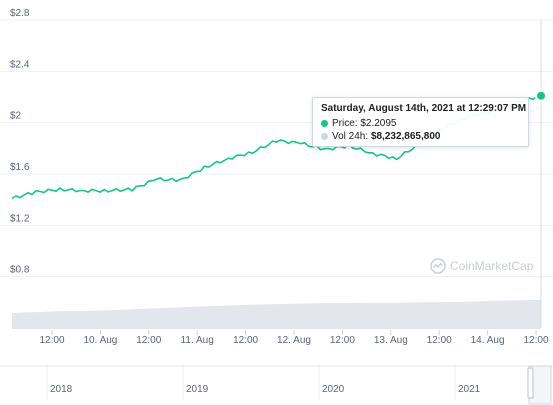  What do you see at coordinates (333, 389) in the screenshot?
I see `navigator-tick-label: 2020` at bounding box center [333, 389].